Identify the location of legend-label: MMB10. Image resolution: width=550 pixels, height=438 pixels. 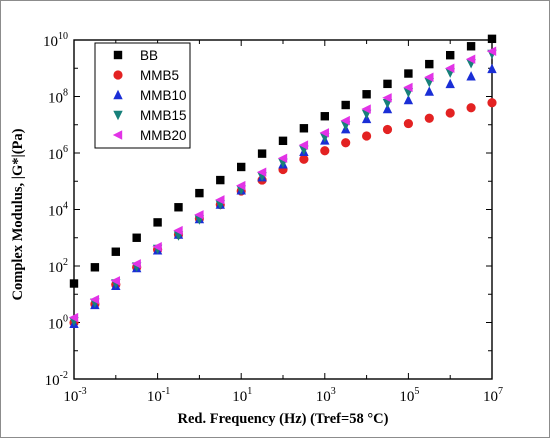
(163, 95).